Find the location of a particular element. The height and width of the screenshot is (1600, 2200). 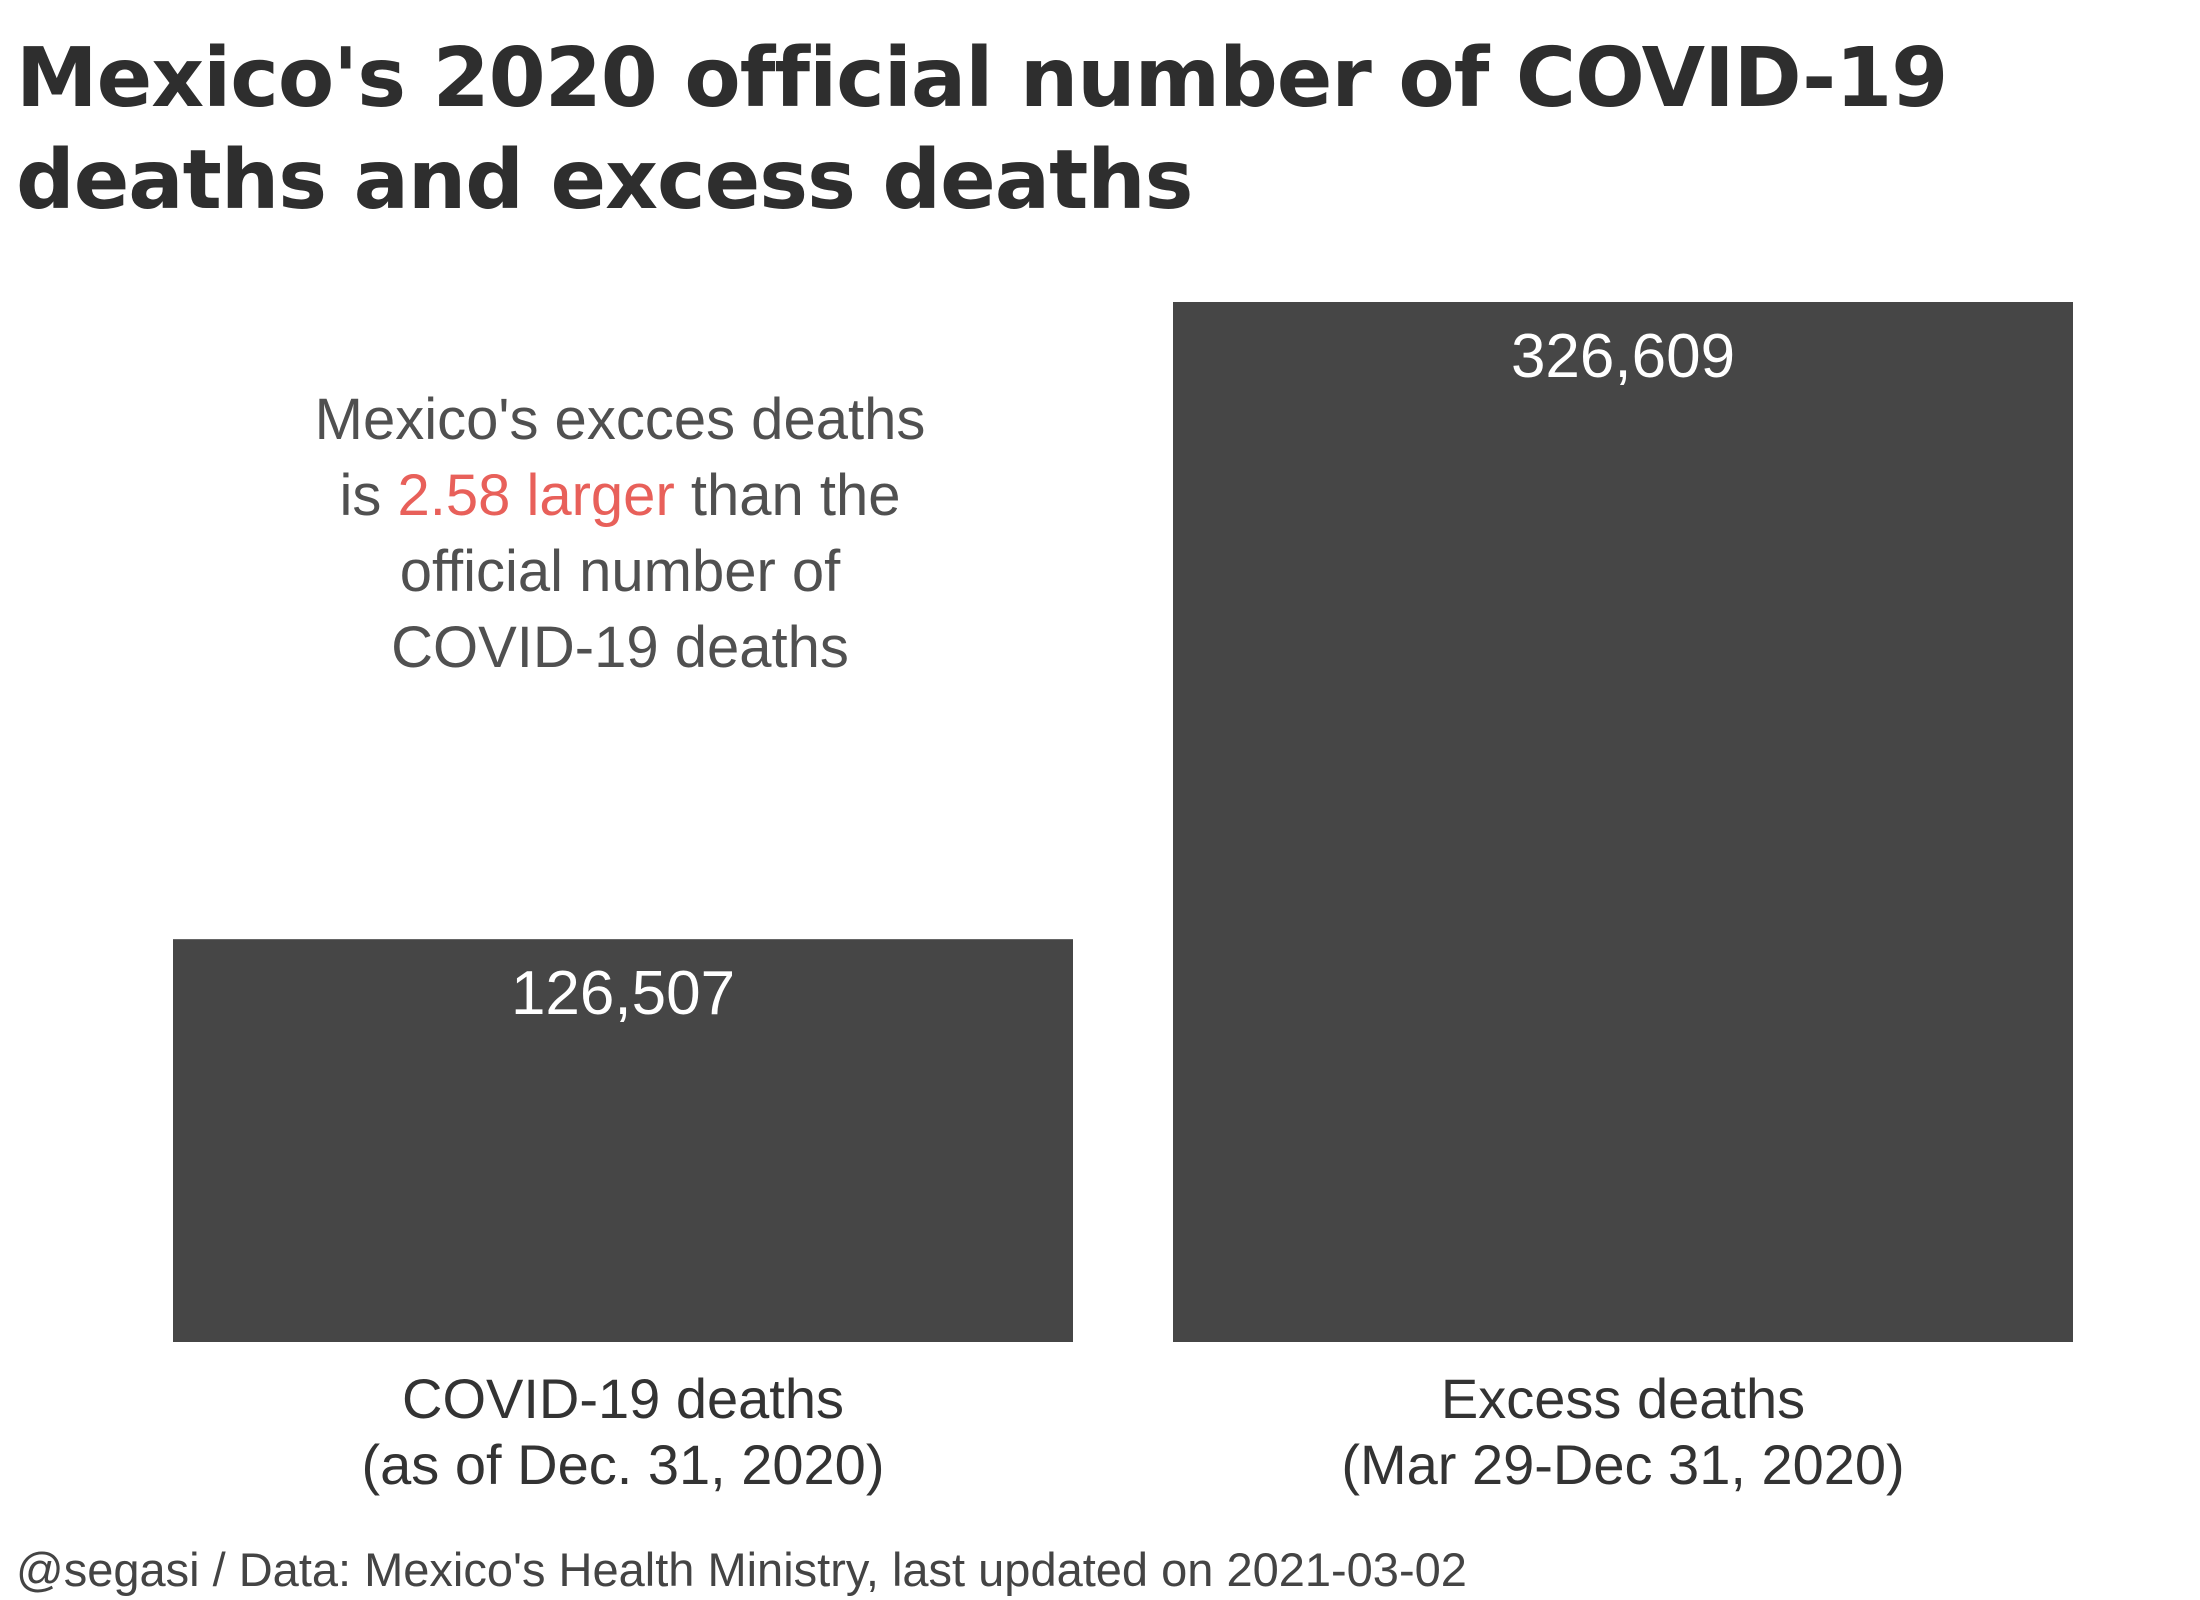

annotation-line-2-post: than the is located at coordinates (787, 495).